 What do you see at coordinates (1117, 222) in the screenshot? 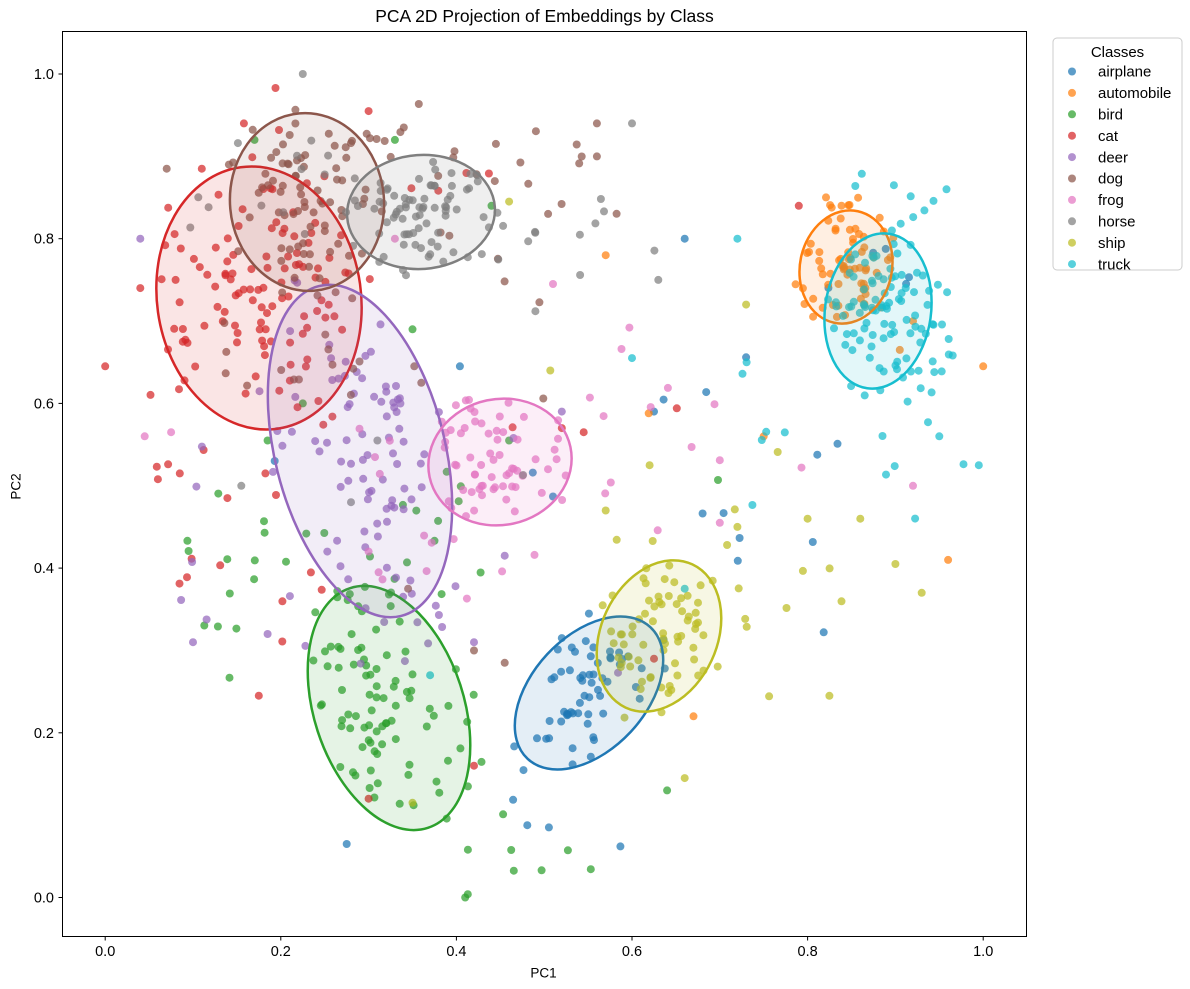
I see `svg-text: horse` at bounding box center [1117, 222].